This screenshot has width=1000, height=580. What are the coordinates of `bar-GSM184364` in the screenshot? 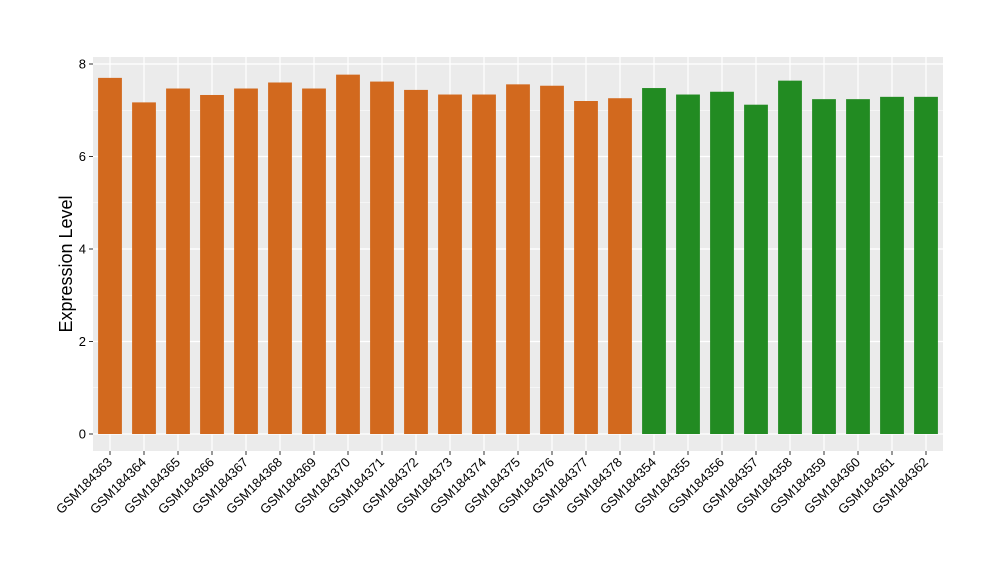 It's located at (144, 268).